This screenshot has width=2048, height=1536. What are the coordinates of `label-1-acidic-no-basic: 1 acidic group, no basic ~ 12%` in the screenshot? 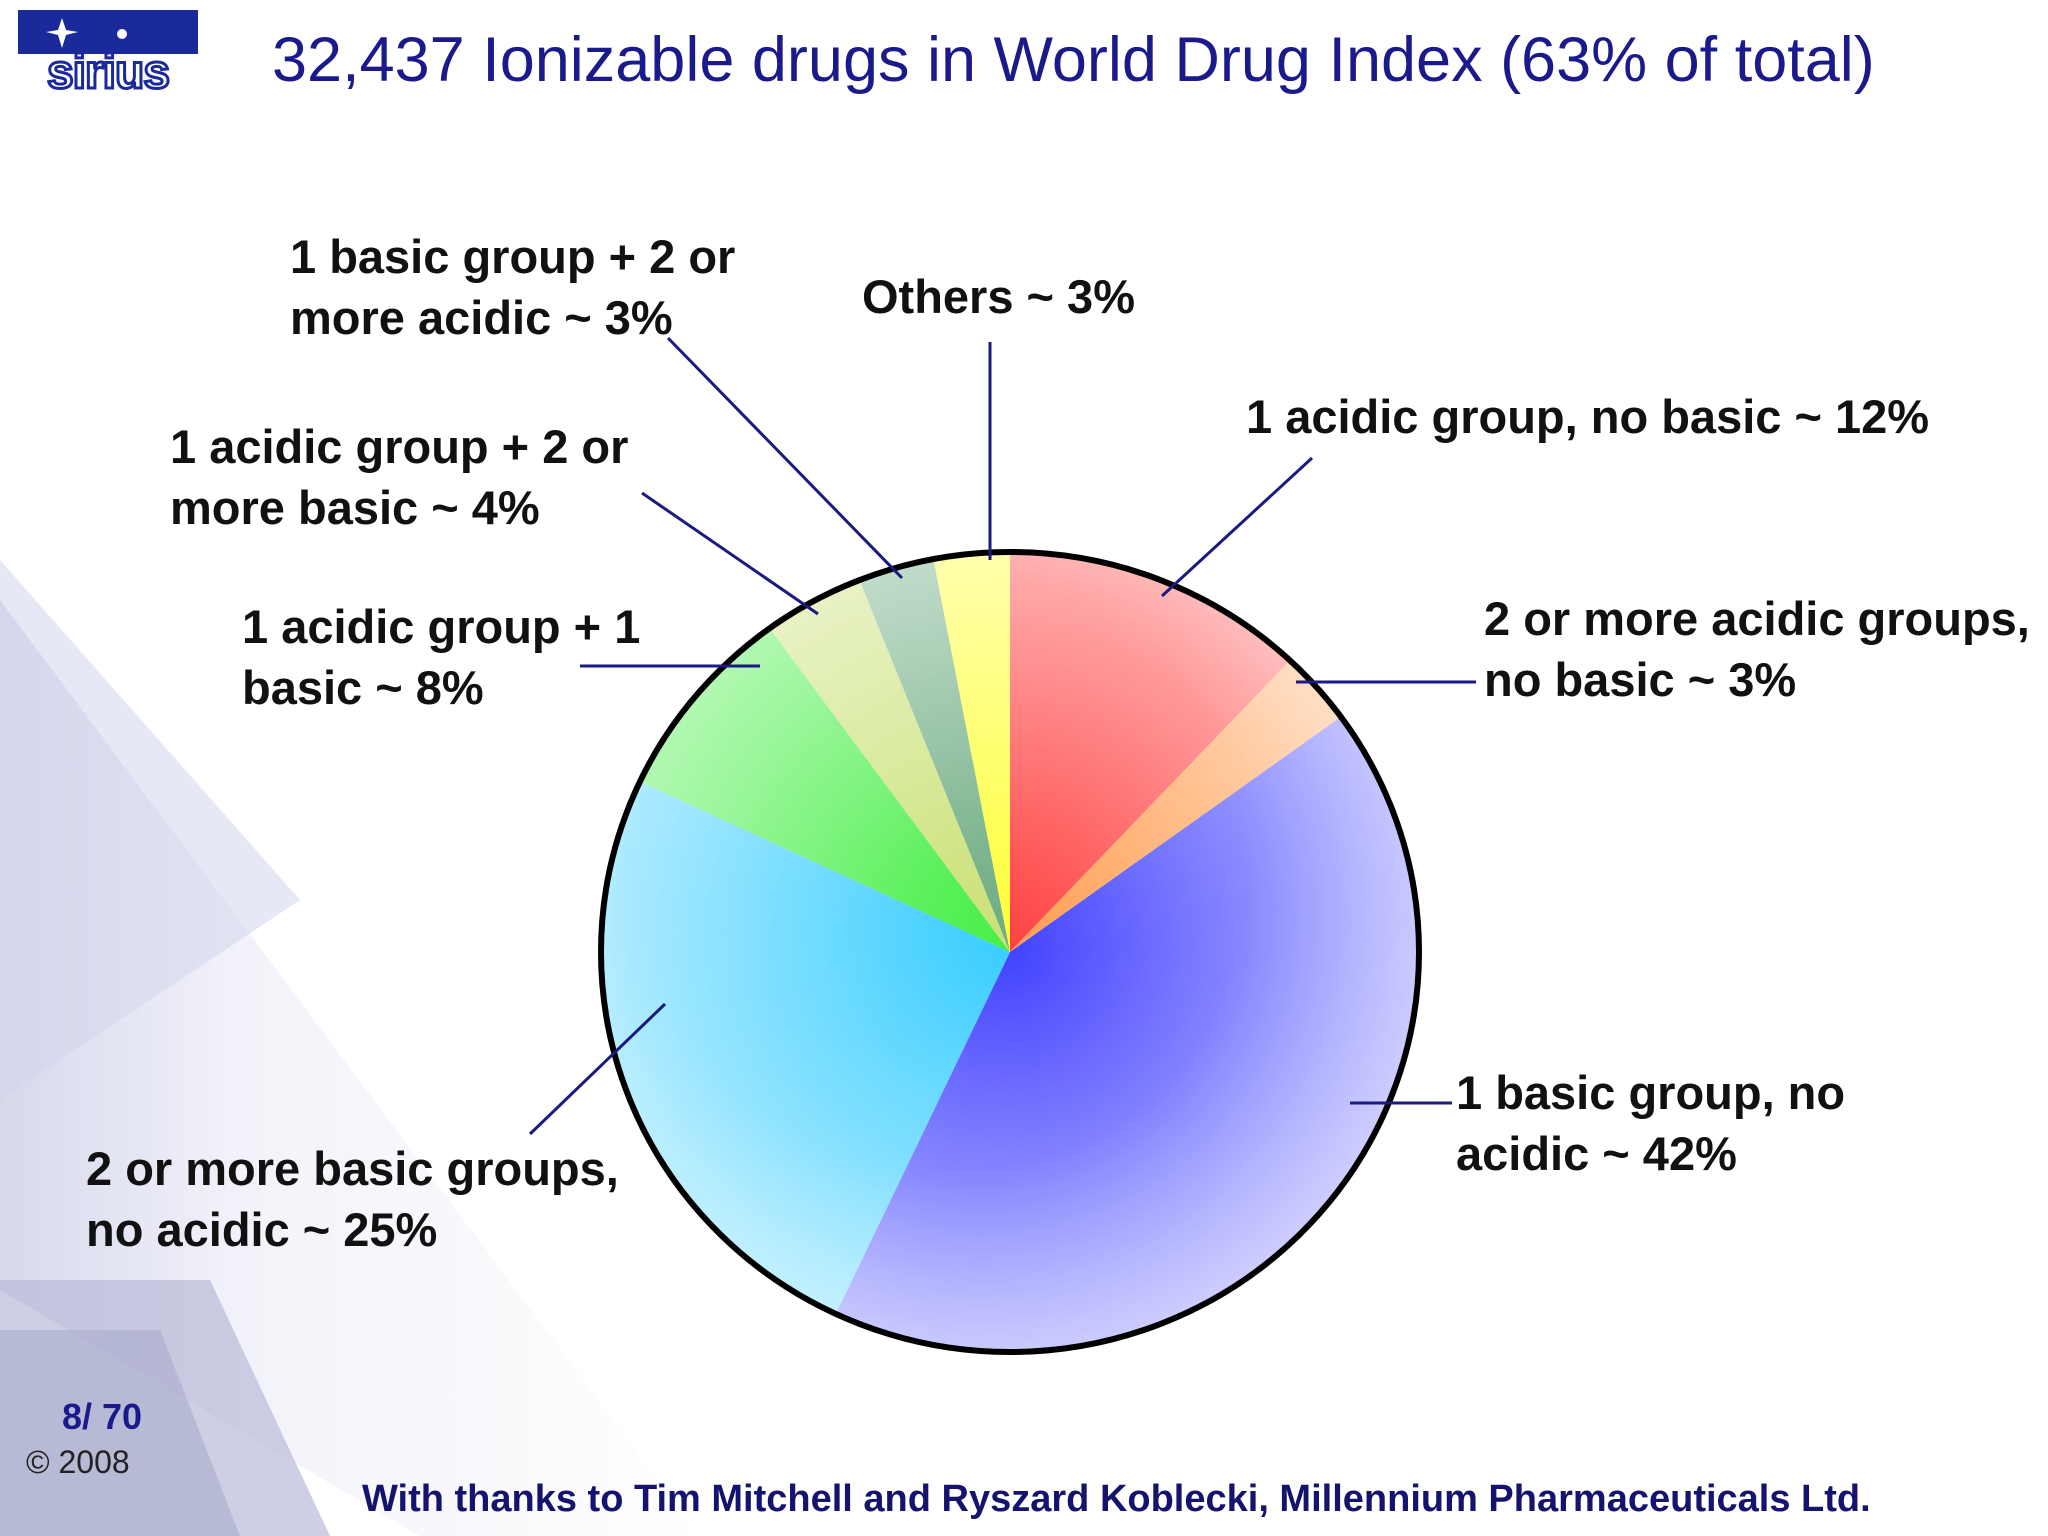 It's located at (1587, 416).